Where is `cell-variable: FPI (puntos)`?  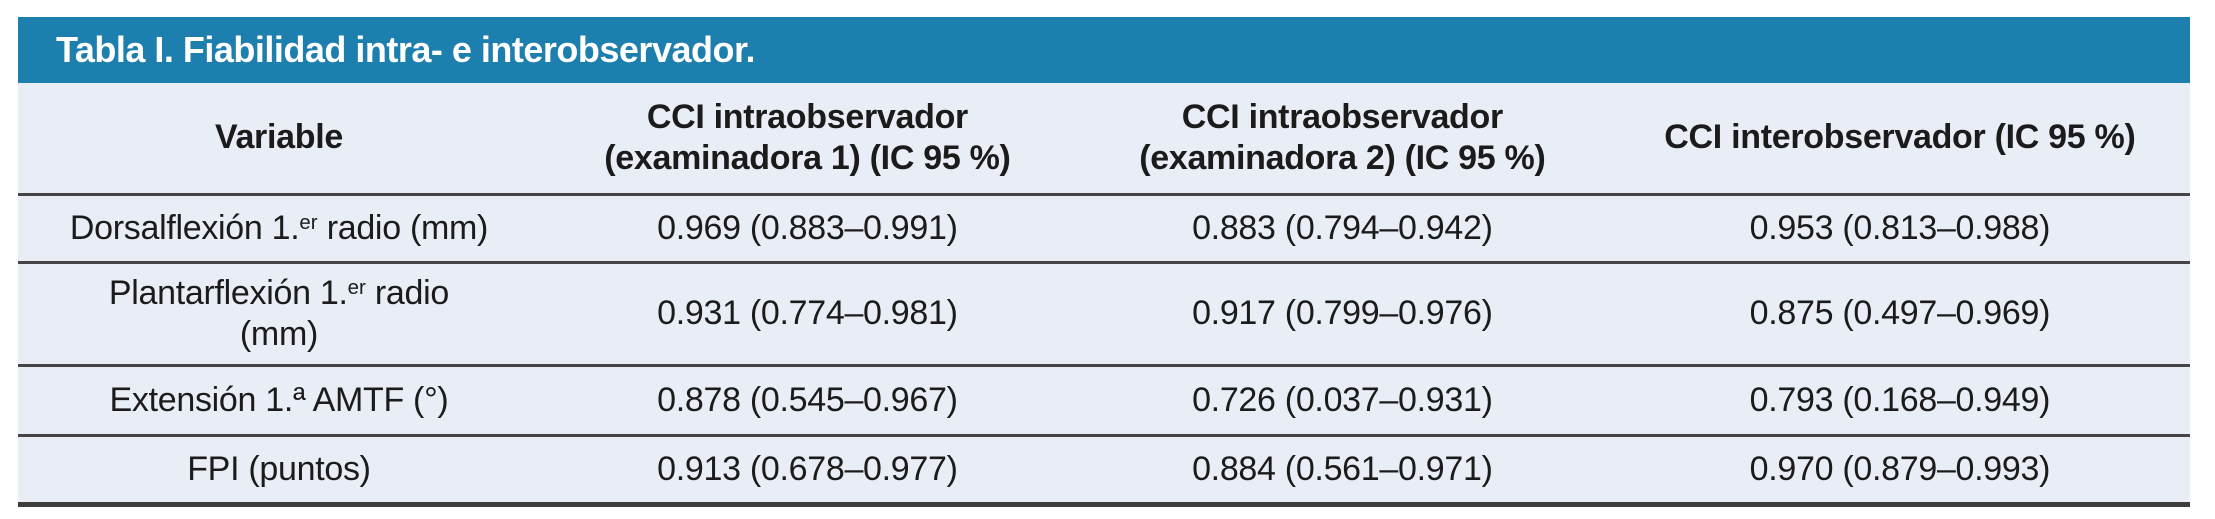 cell-variable: FPI (puntos) is located at coordinates (279, 469).